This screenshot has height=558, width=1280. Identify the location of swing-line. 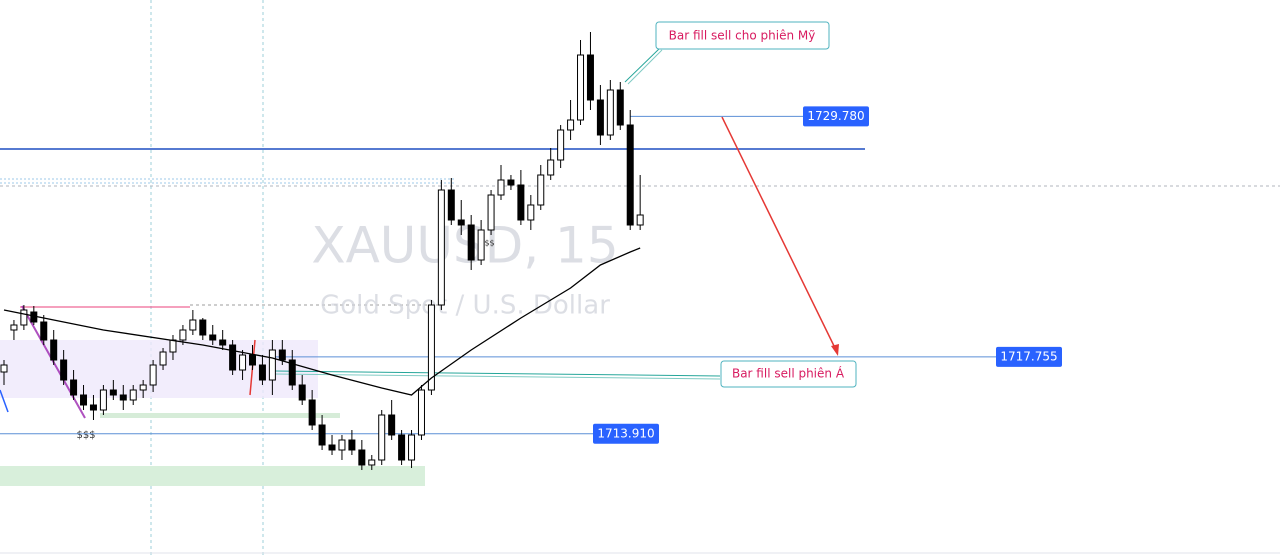
(4, 401).